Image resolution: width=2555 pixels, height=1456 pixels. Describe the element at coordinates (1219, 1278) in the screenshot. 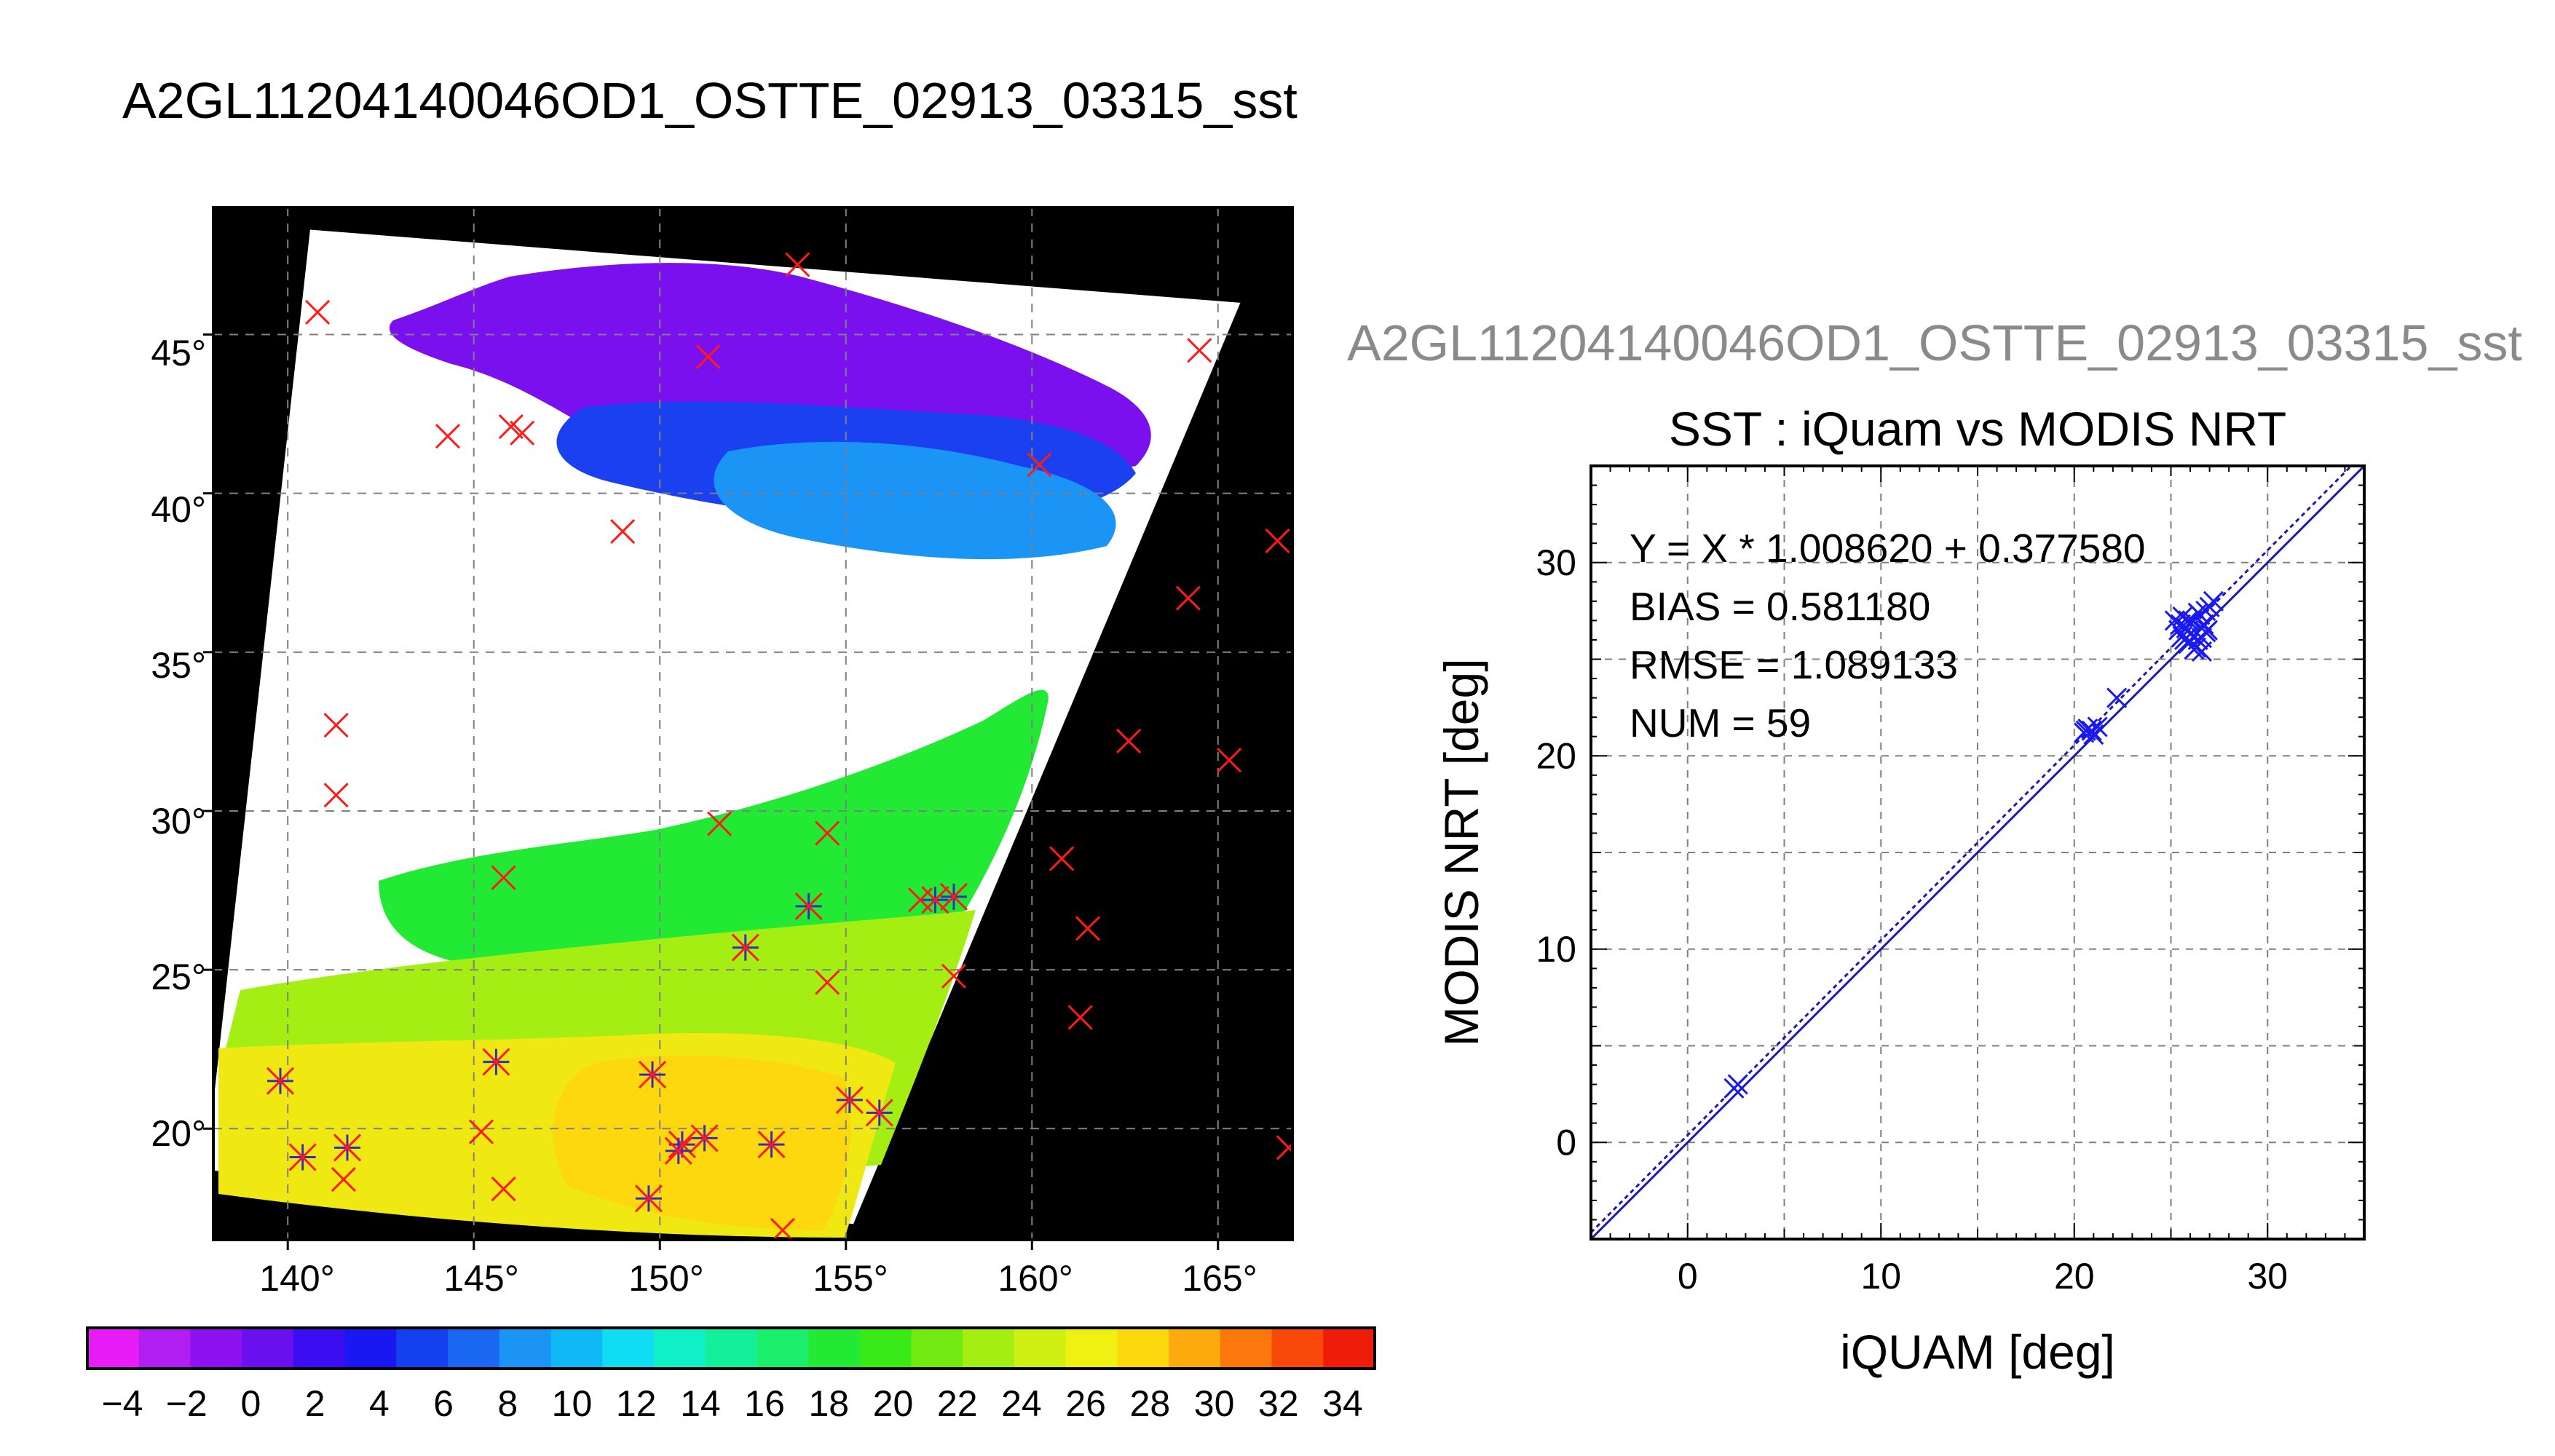

I see `lon-tick-label: 165°` at that location.